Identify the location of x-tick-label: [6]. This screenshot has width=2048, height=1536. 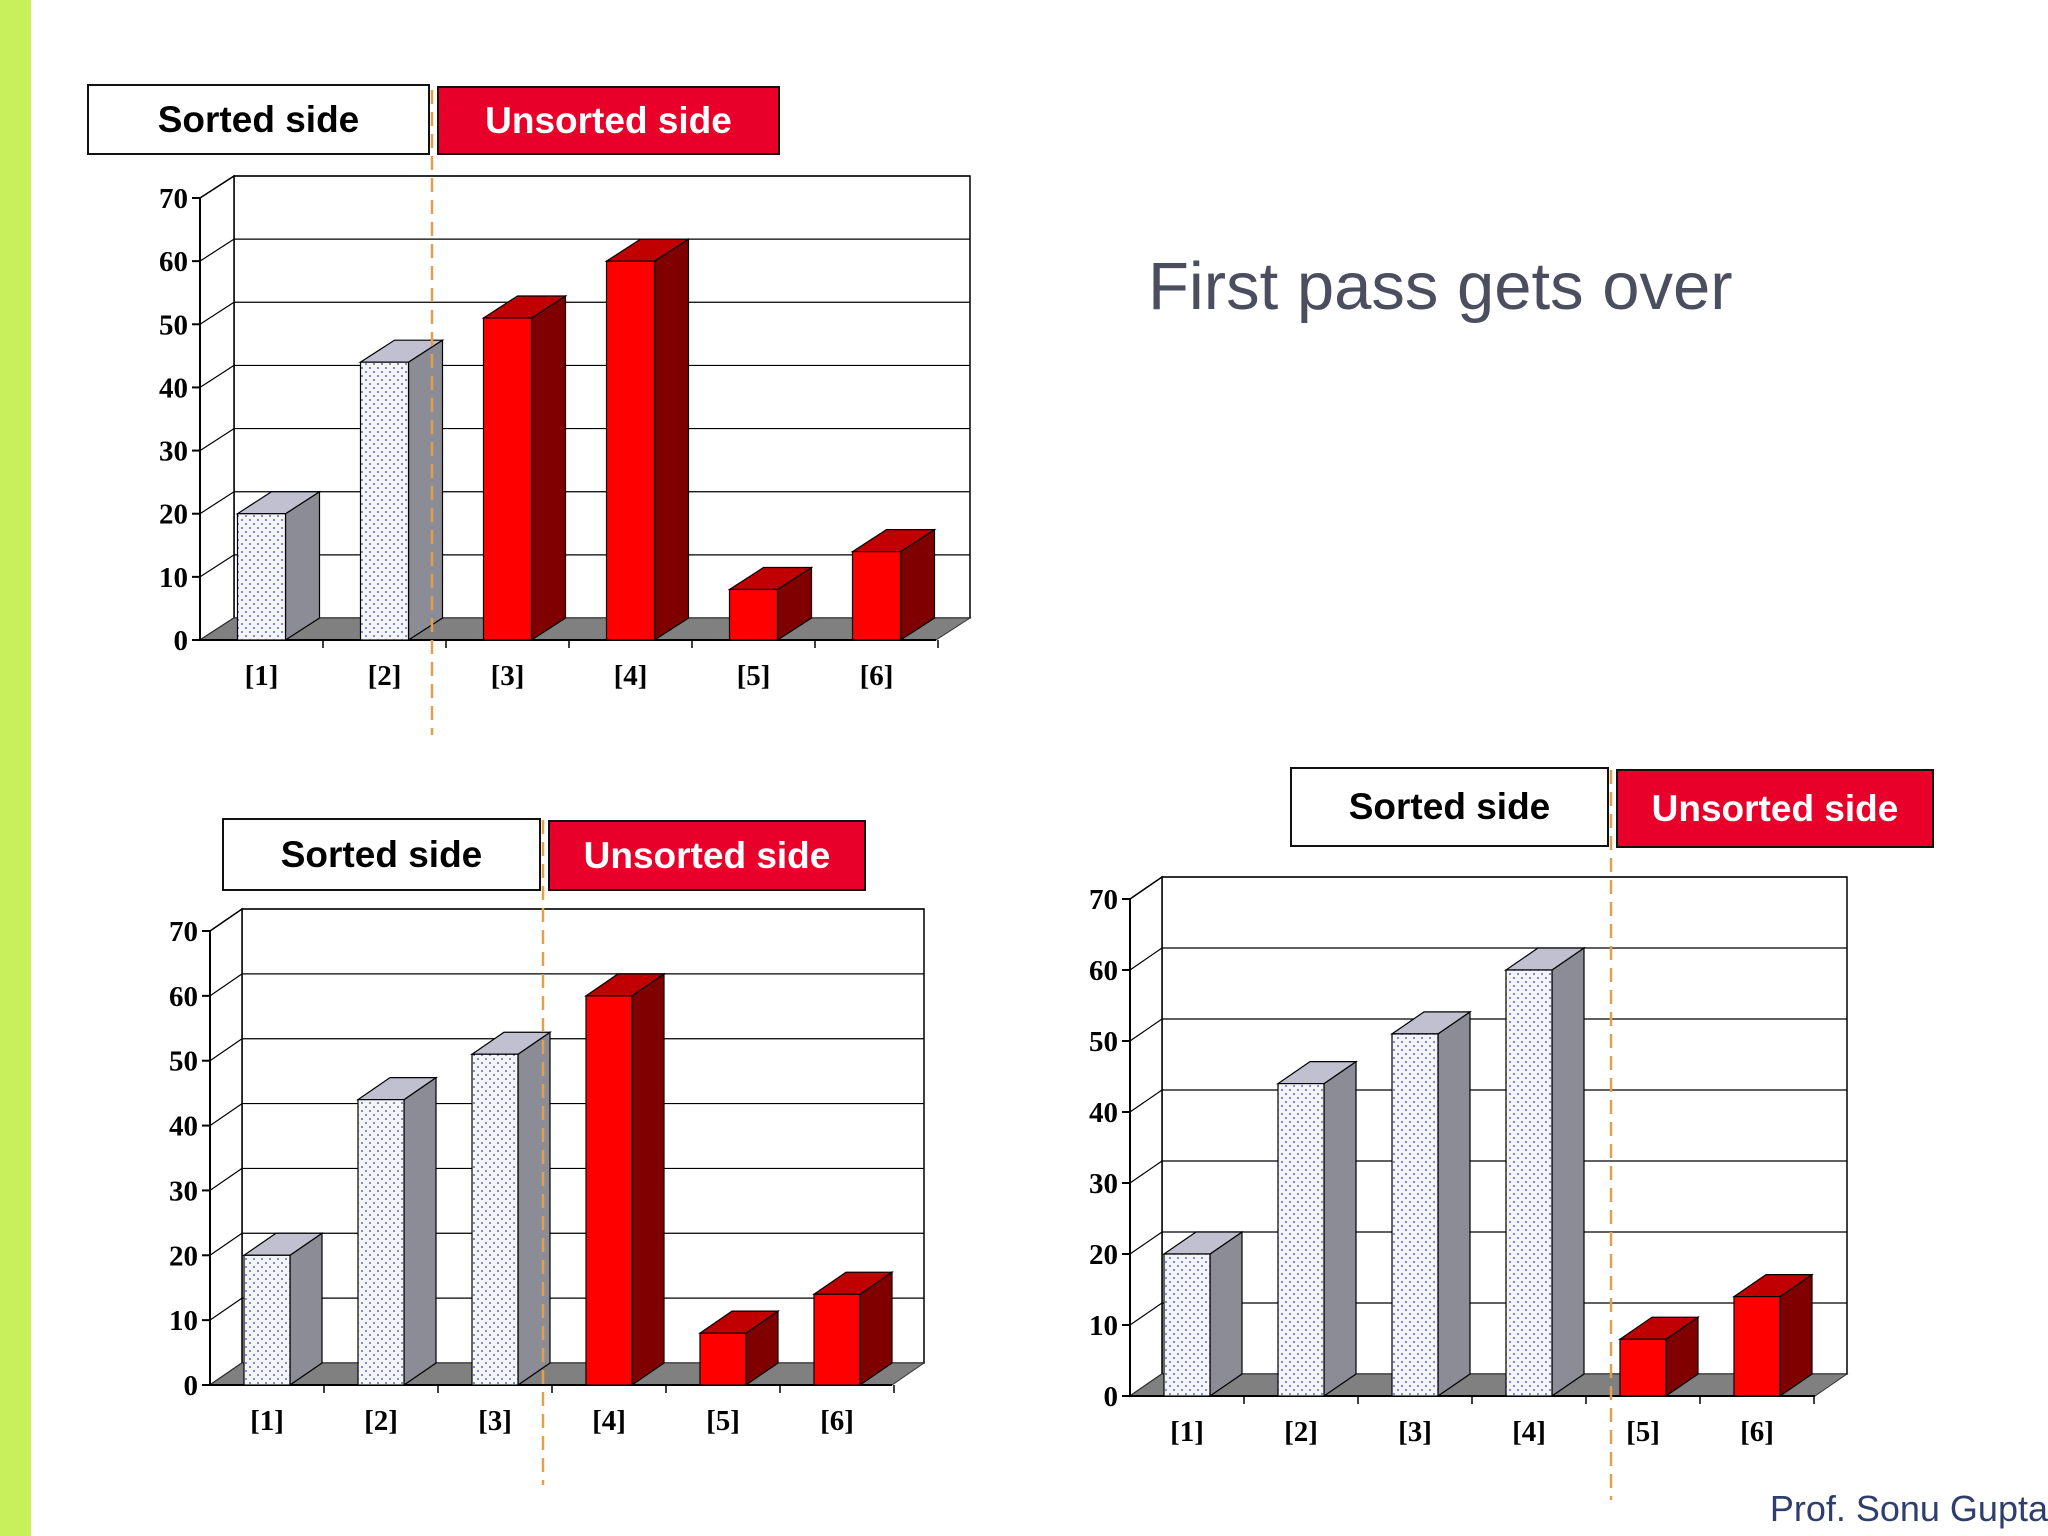
(1757, 1432).